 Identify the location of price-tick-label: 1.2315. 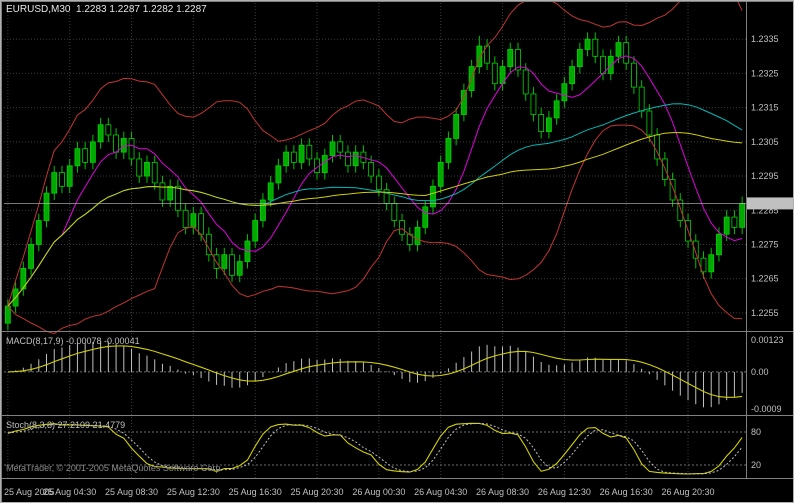
(765, 108).